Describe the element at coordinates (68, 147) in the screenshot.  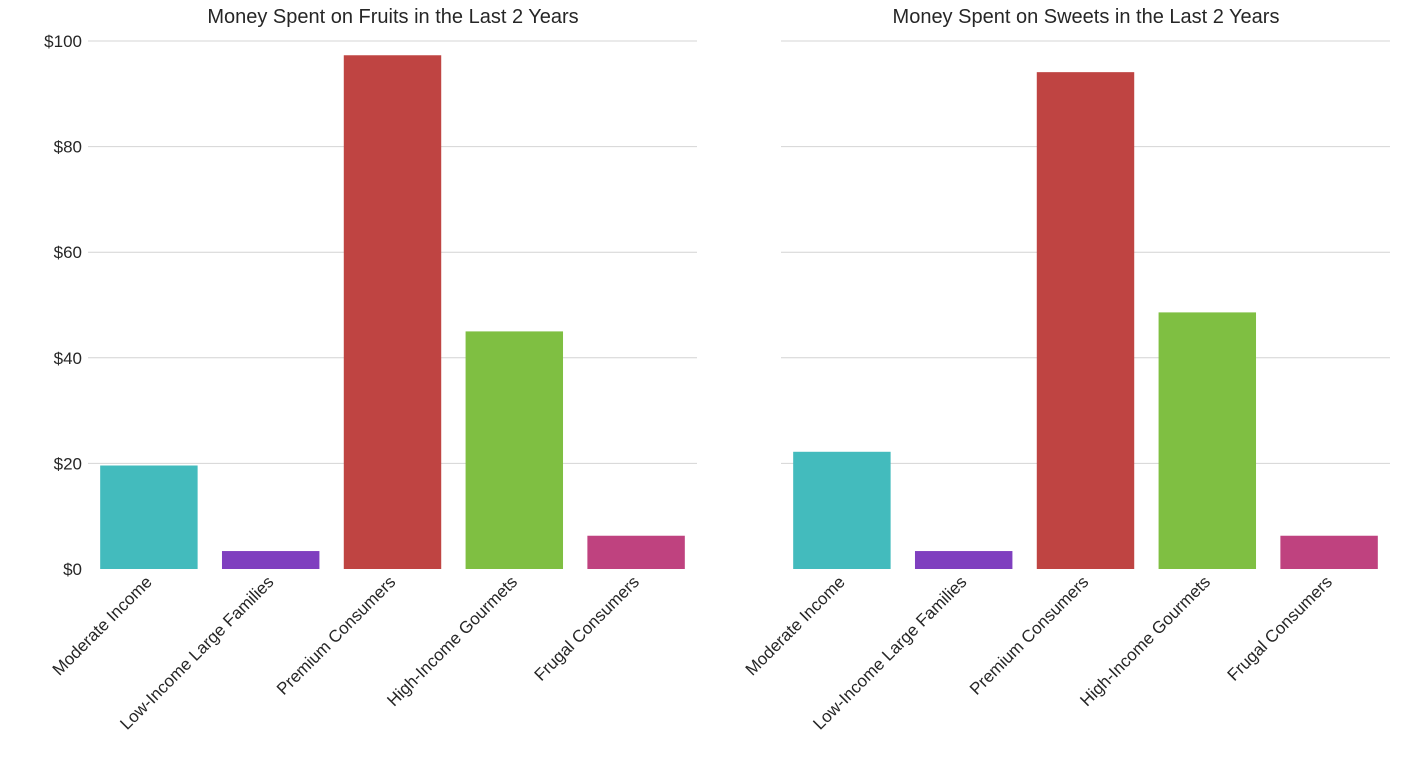
I see `y-tick-label: $80` at that location.